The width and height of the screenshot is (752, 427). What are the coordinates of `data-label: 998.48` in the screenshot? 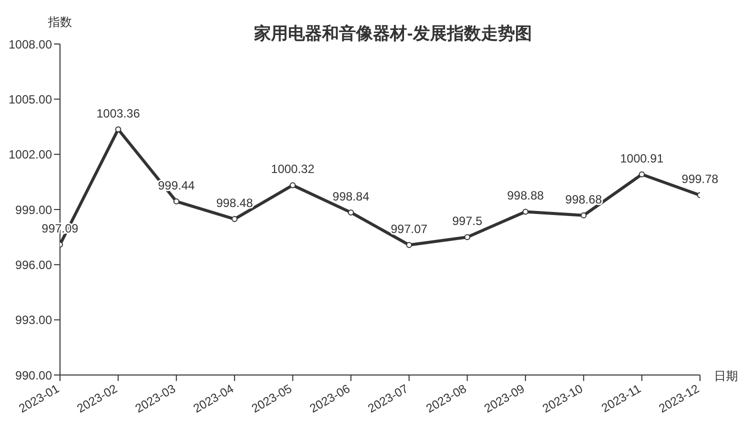 It's located at (235, 203).